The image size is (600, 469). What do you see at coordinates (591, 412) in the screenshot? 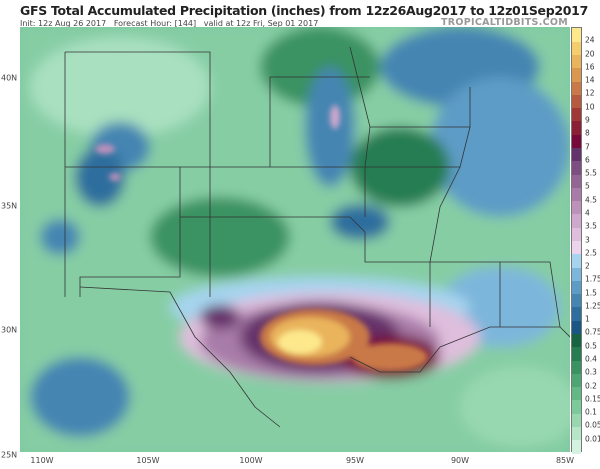
I see `colorbar-tick-label: 0.1` at bounding box center [591, 412].